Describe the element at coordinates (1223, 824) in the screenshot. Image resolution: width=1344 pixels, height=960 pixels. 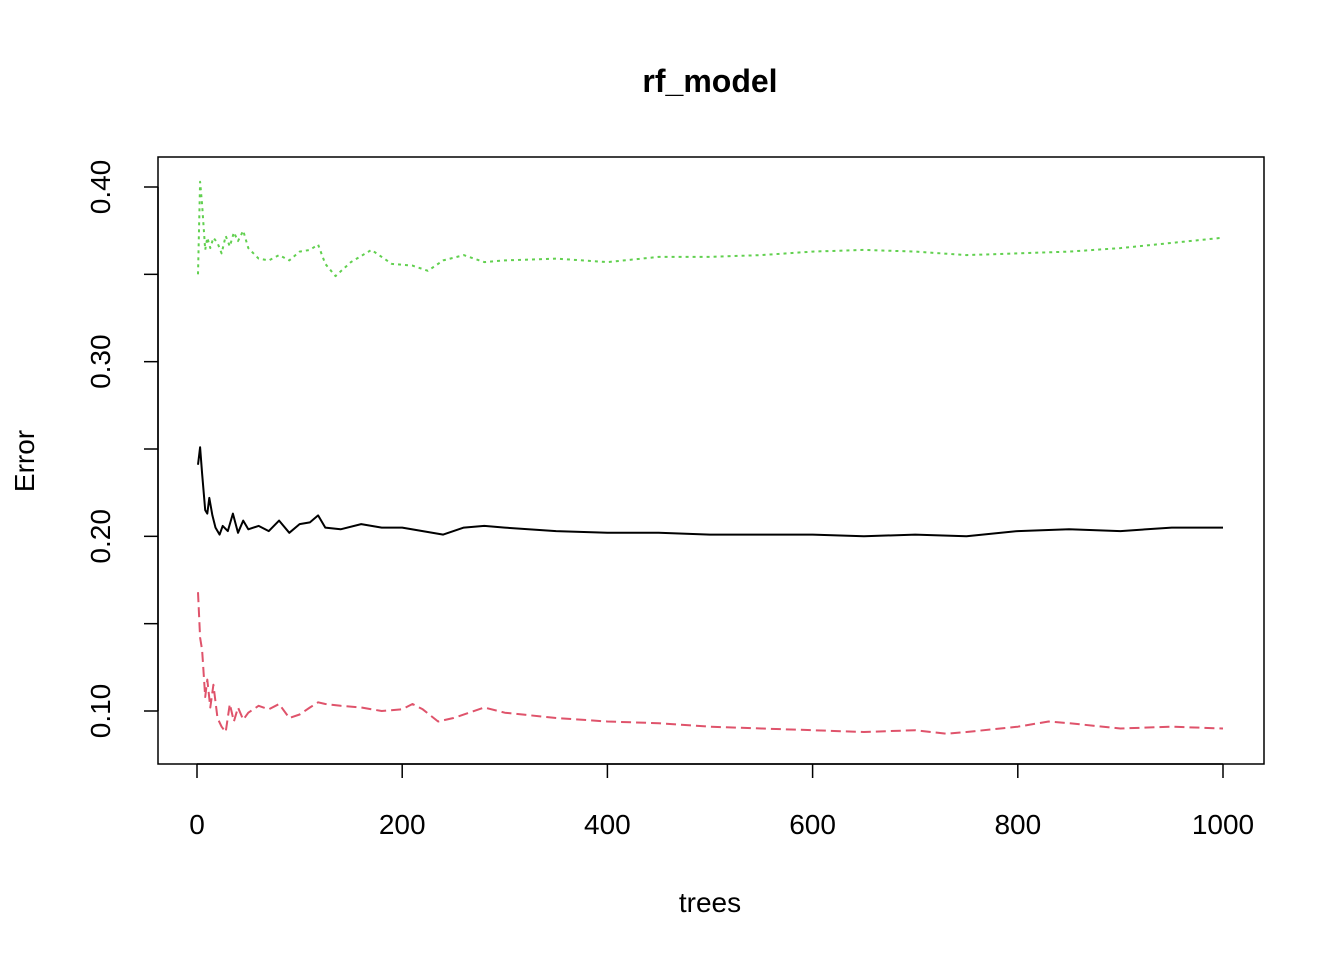
I see `x-tick-label: 1000` at that location.